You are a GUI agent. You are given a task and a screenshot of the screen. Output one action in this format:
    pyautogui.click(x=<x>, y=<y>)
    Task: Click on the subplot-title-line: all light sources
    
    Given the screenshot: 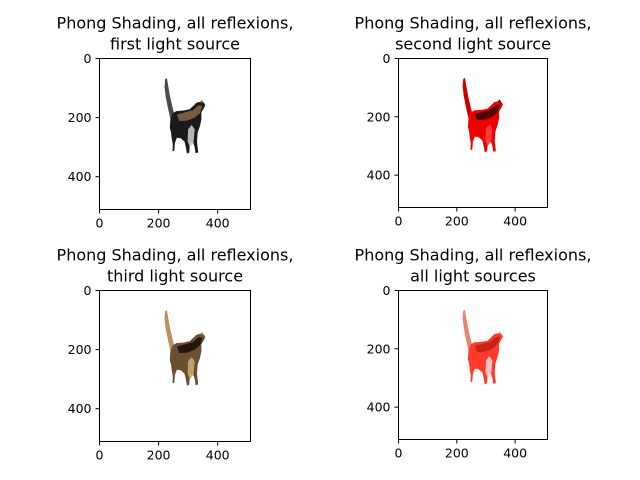 What is the action you would take?
    pyautogui.click(x=473, y=276)
    